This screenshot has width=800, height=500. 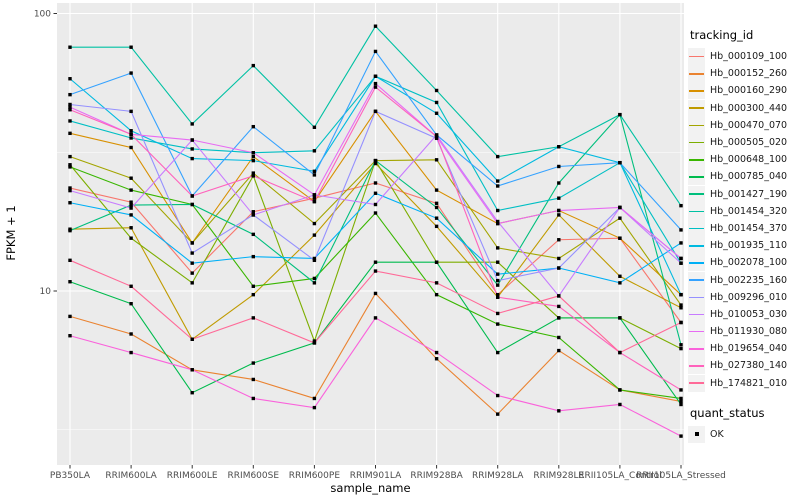 What do you see at coordinates (744, 383) in the screenshot?
I see `legend-item-Hb_174821_010: Hb_174821_010` at bounding box center [744, 383].